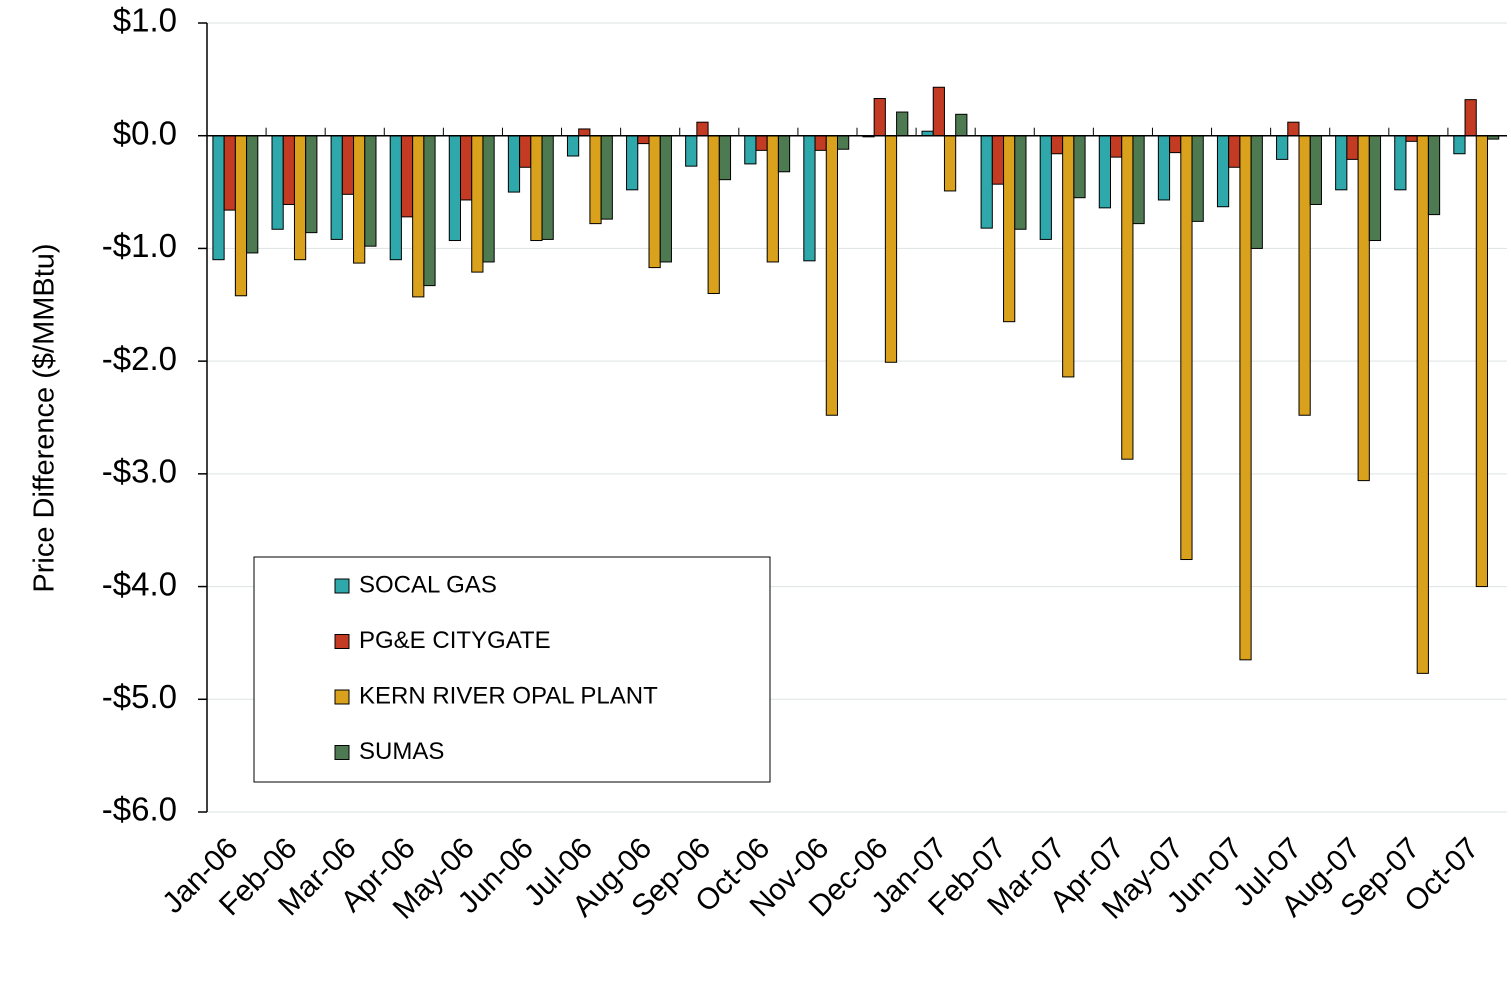 The height and width of the screenshot is (987, 1511). Describe the element at coordinates (508, 695) in the screenshot. I see `legend-label: KERN RIVER OPAL PLANT` at that location.